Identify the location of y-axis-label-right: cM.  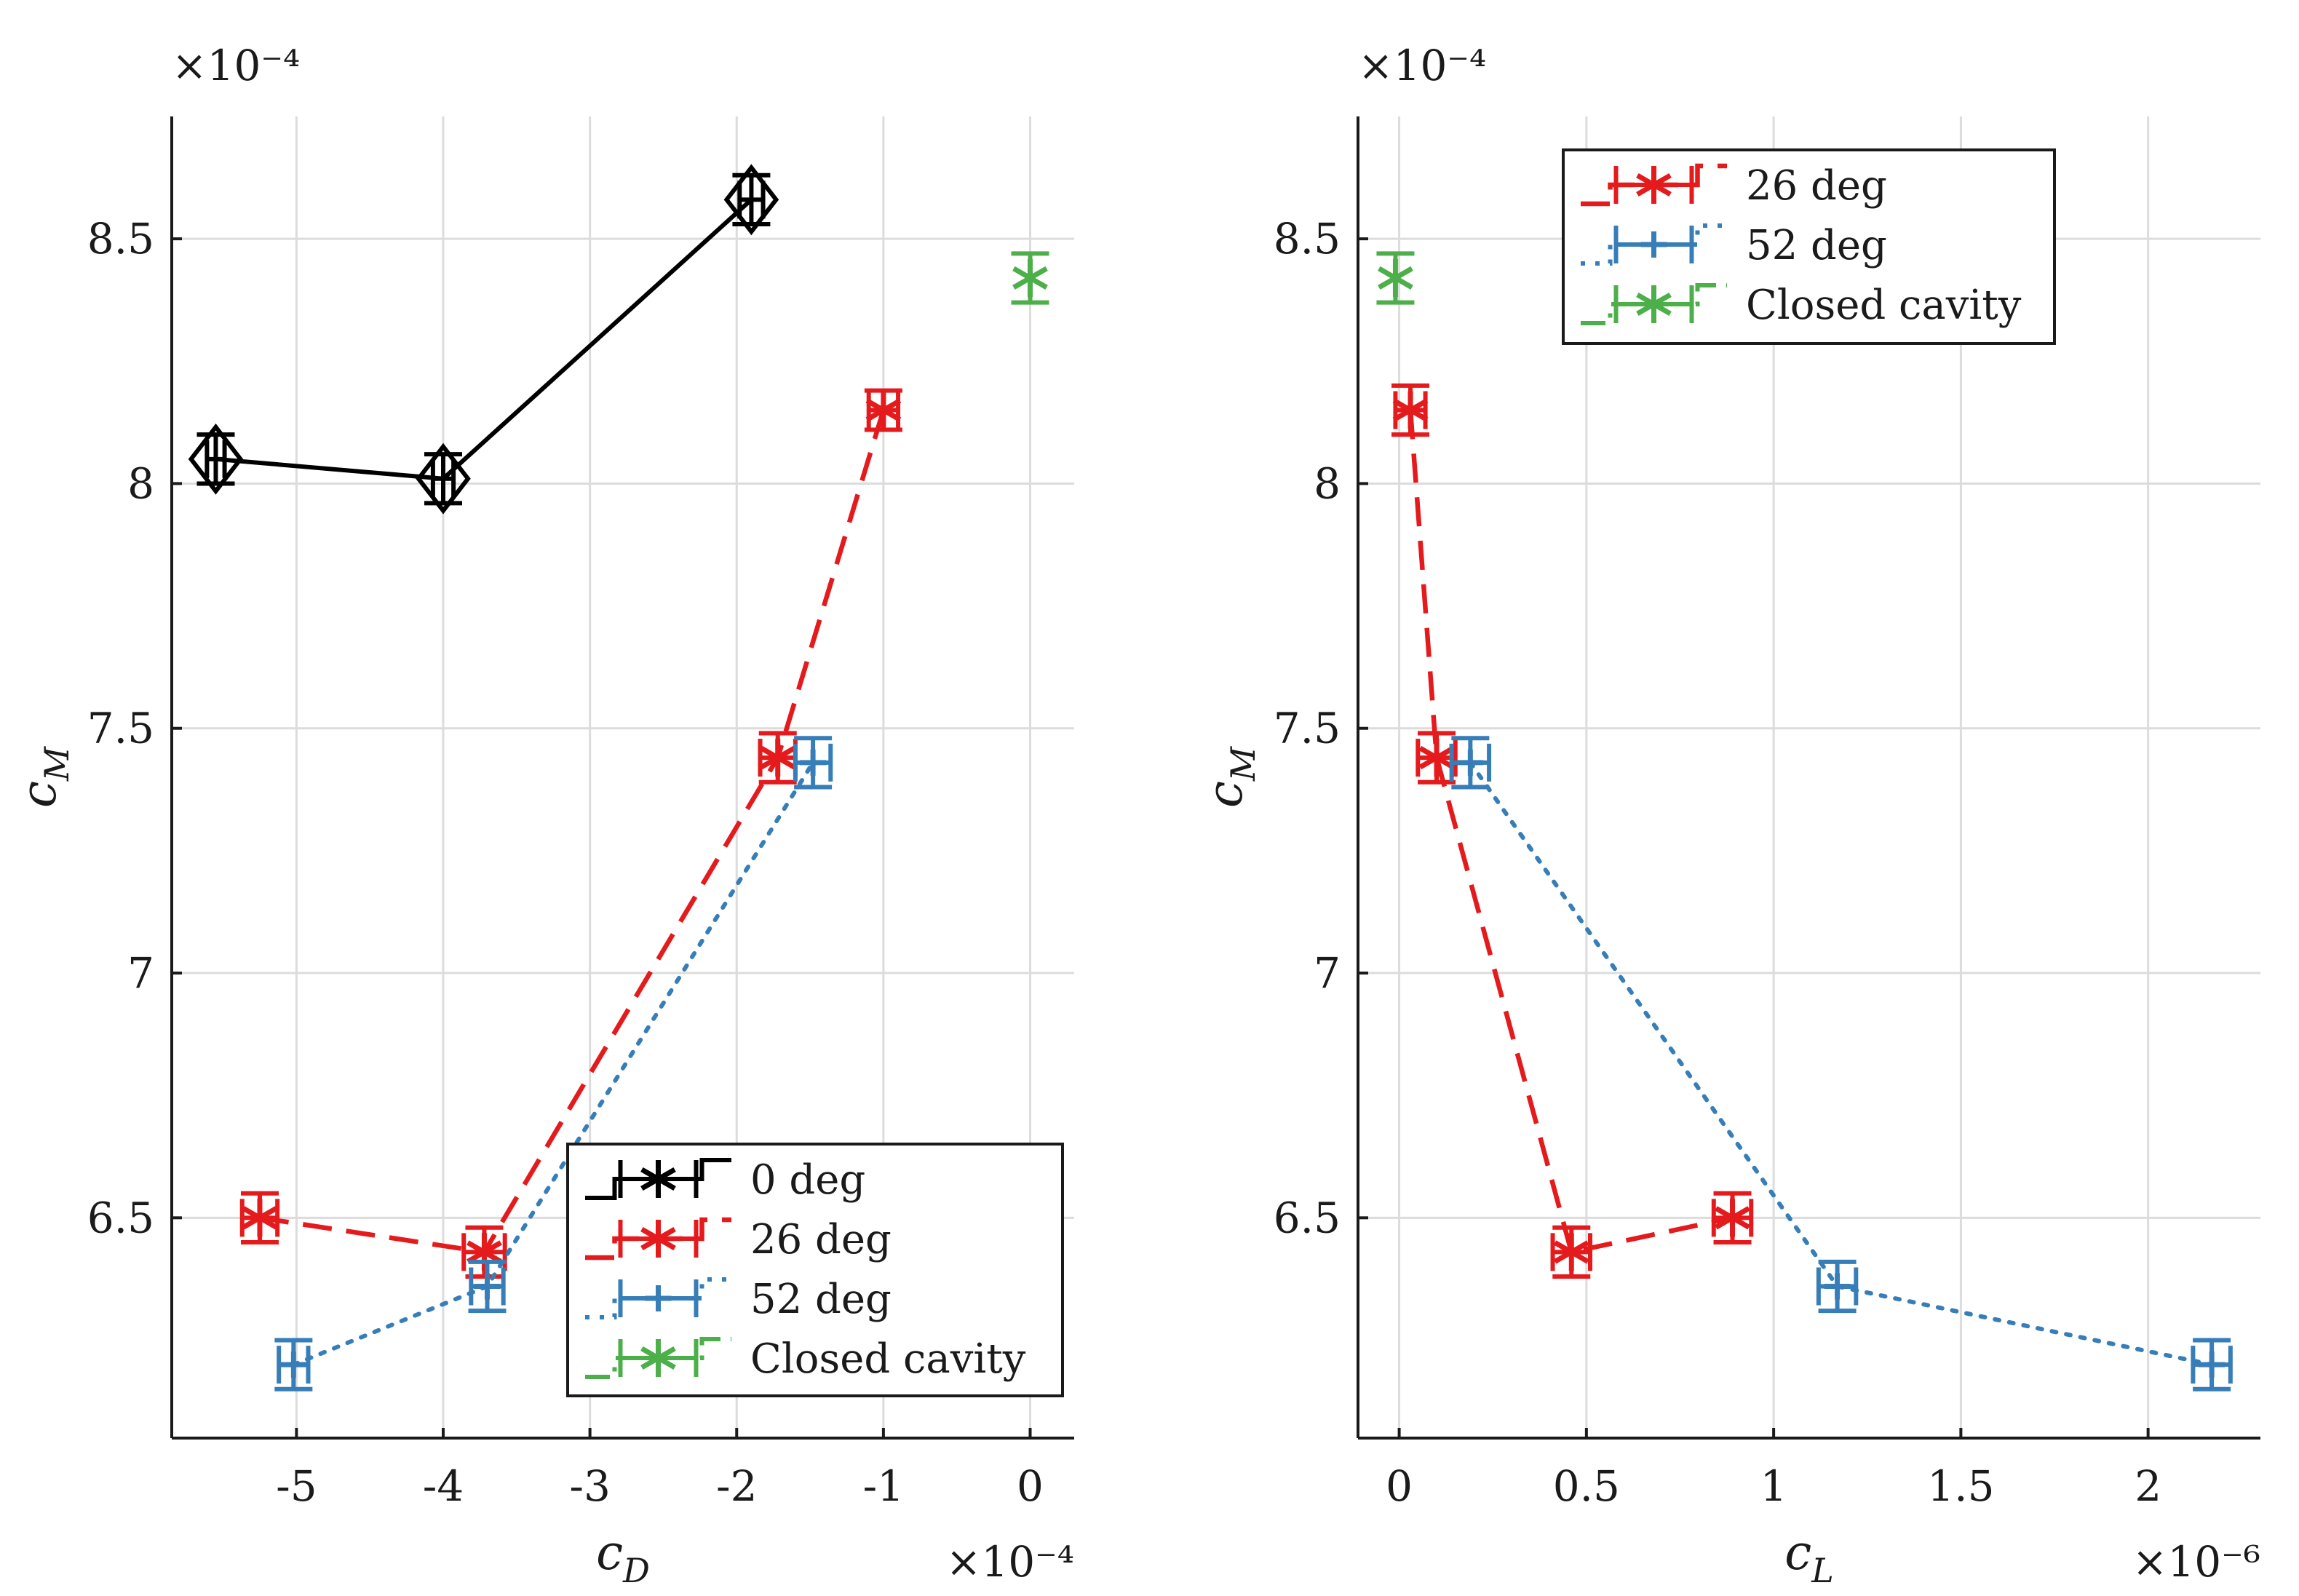
(1230, 776).